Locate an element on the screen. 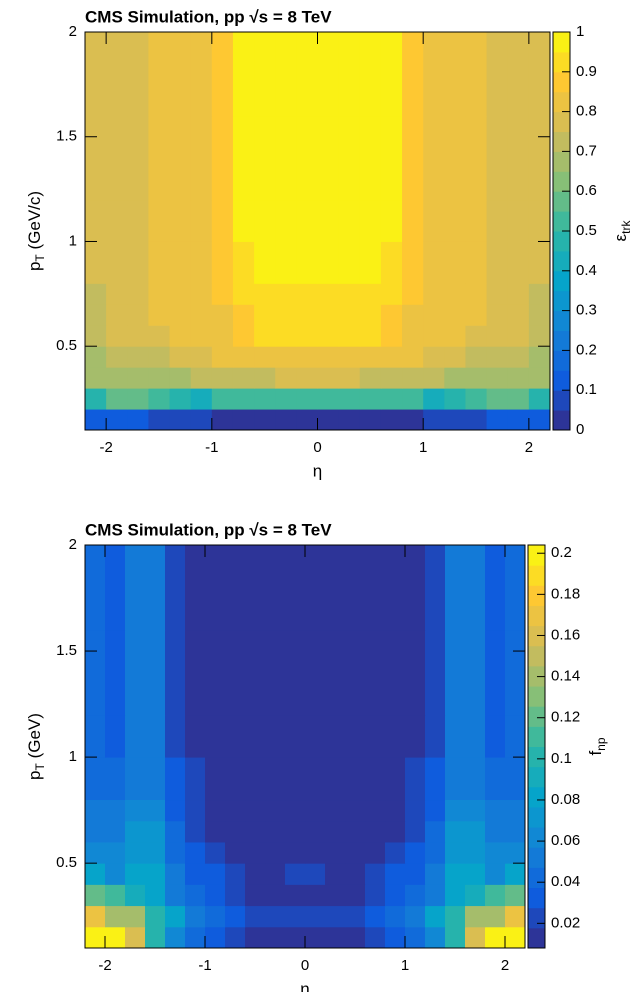  colorbar-tick-label: 0.1 is located at coordinates (561, 758).